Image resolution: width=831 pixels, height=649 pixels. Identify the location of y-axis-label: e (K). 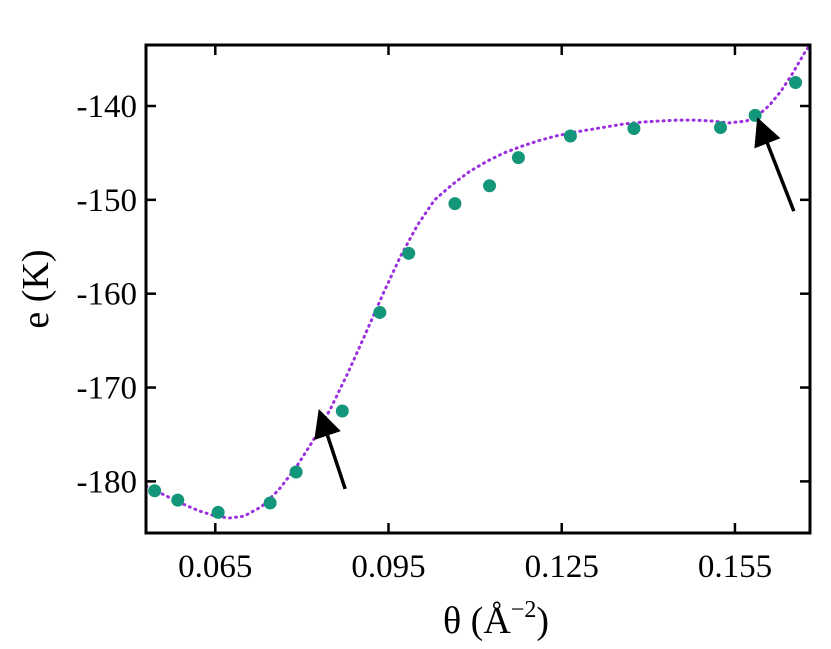
(36, 288).